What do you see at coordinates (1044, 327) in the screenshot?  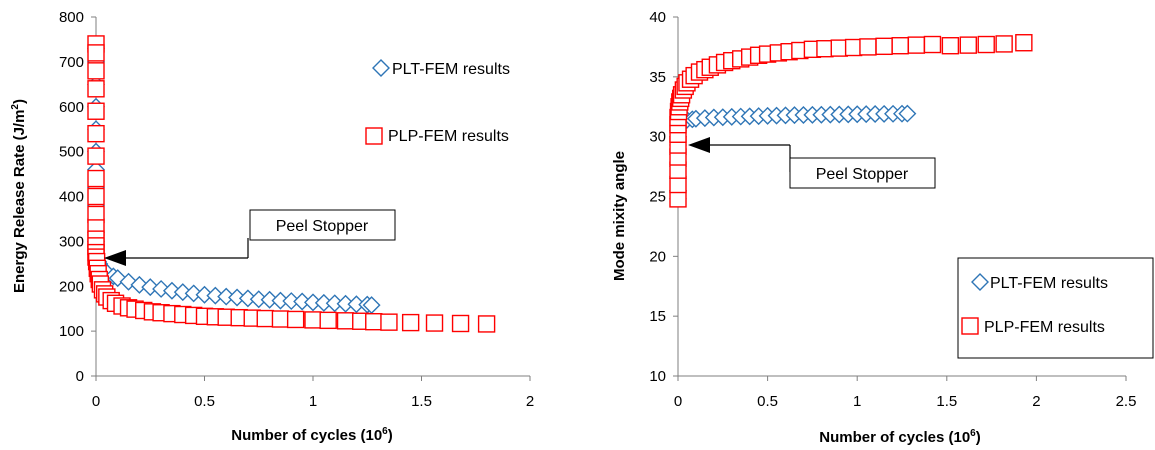 I see `chart-right-legend-label-plp: PLP-FEM results` at bounding box center [1044, 327].